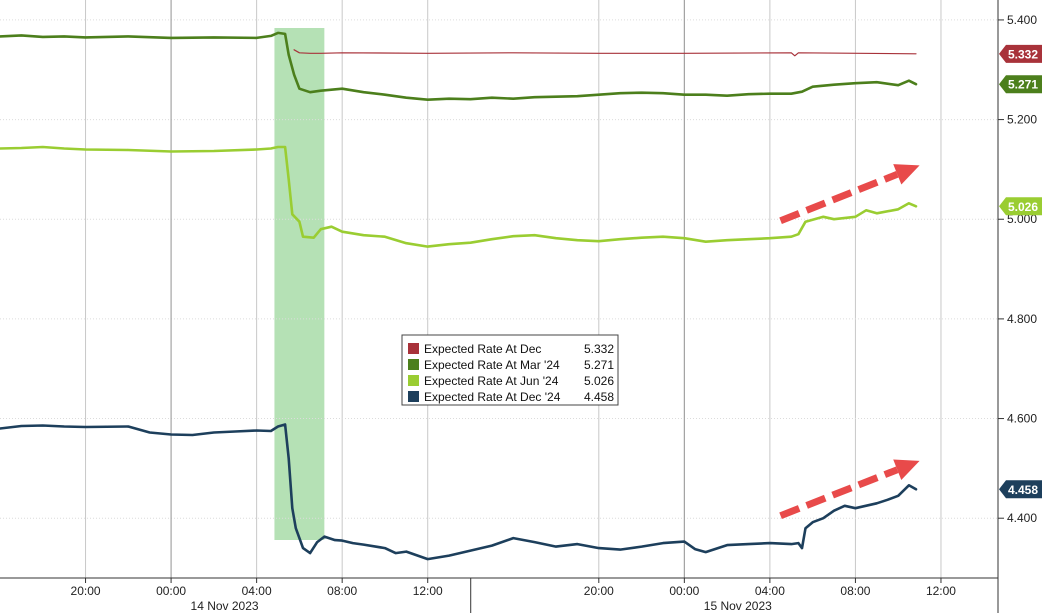  What do you see at coordinates (599, 365) in the screenshot?
I see `legend-value: 5.271` at bounding box center [599, 365].